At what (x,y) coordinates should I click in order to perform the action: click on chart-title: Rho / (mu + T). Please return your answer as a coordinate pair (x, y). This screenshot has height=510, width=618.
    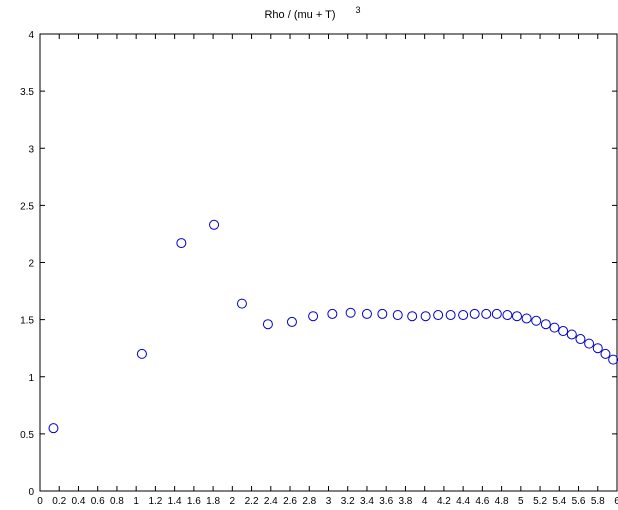
    Looking at the image, I should click on (299, 15).